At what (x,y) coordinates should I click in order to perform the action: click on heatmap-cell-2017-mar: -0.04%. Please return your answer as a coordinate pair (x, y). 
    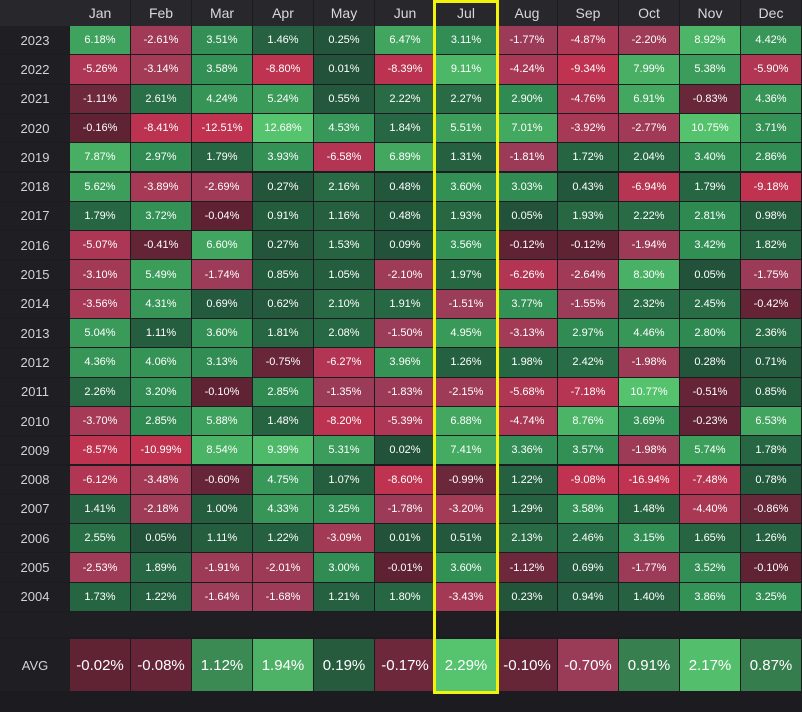
    Looking at the image, I should click on (222, 216).